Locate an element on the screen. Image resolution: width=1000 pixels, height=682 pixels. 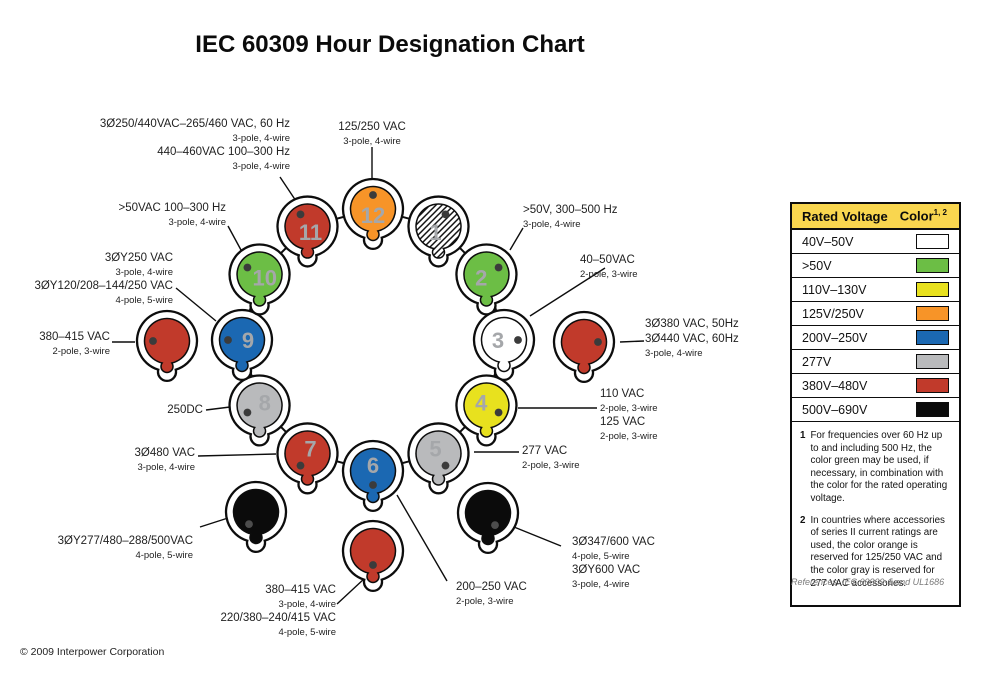
voltage-text: 3ØY600 VAC is located at coordinates (606, 570).